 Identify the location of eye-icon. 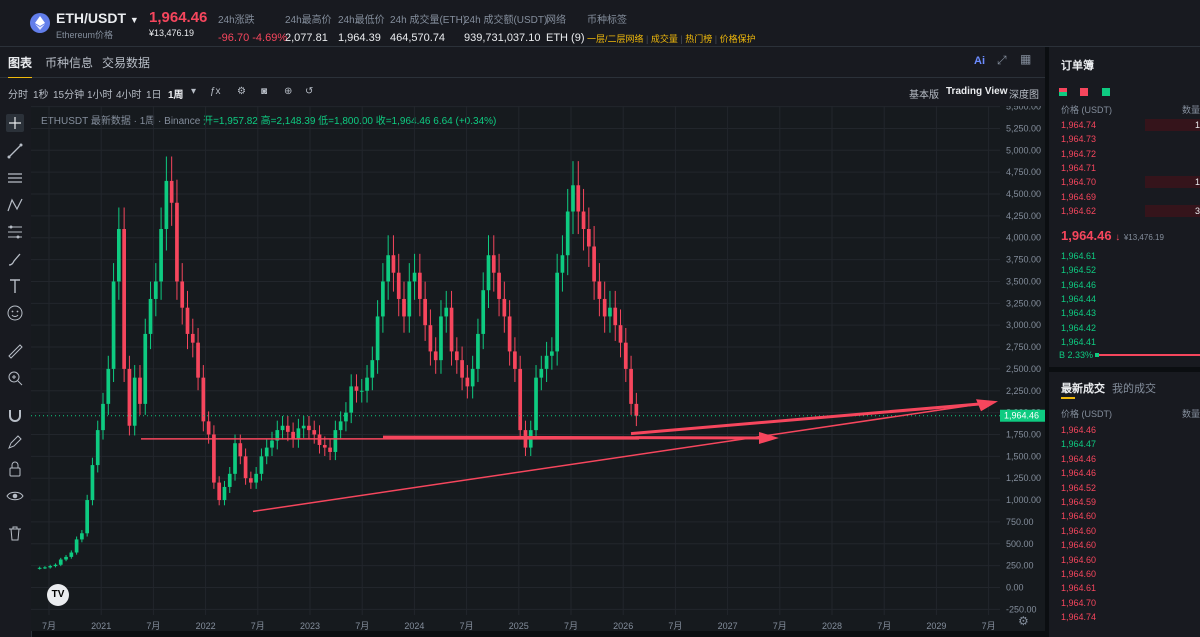
(15, 496).